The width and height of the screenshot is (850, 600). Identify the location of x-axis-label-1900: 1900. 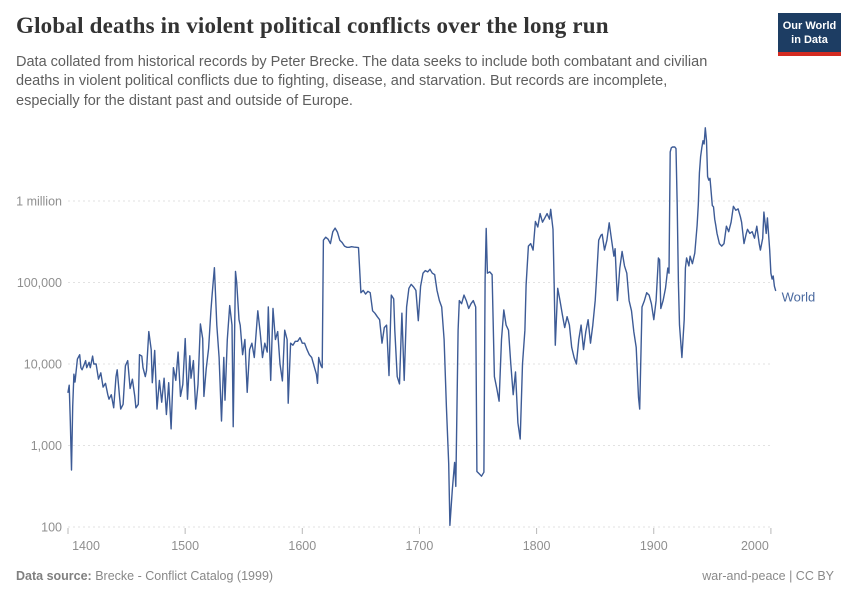
(654, 546).